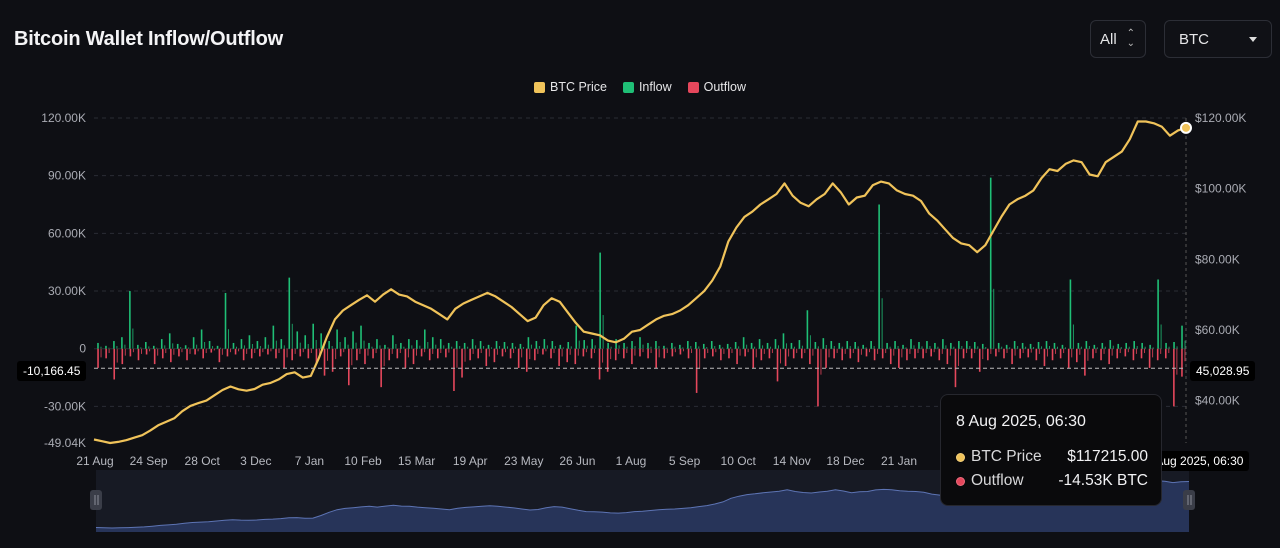 The image size is (1280, 548). What do you see at coordinates (1217, 330) in the screenshot?
I see `y-right-tick-label: $60.00K` at bounding box center [1217, 330].